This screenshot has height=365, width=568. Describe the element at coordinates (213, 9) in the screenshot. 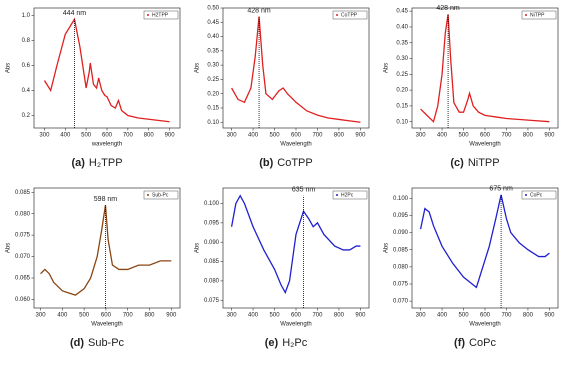

I see `y-tick-label: 0.50` at that location.